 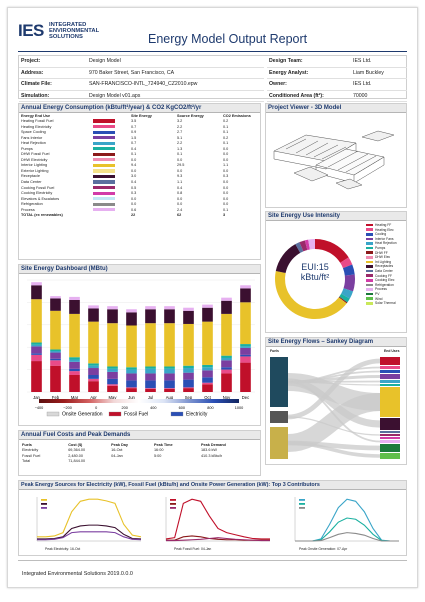 I want to click on source-energy-value: 1.1, so click(x=180, y=182).